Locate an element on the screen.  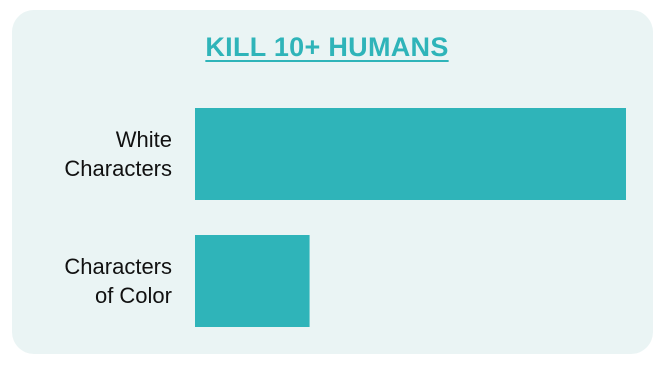
category-label-line: of Color is located at coordinates (133, 295).